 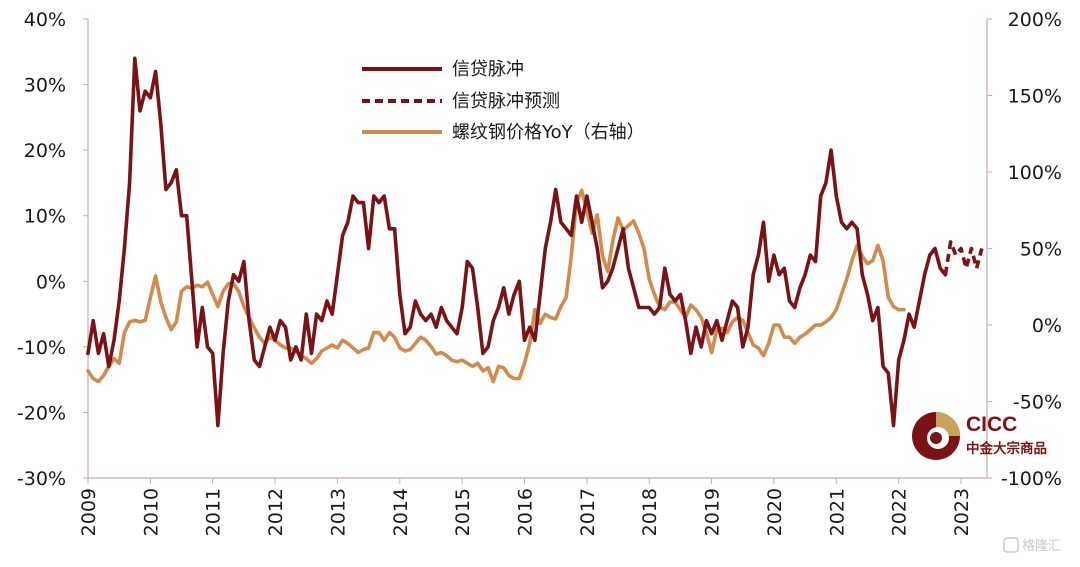 I want to click on left-tick-label: 20%, so click(x=45, y=151).